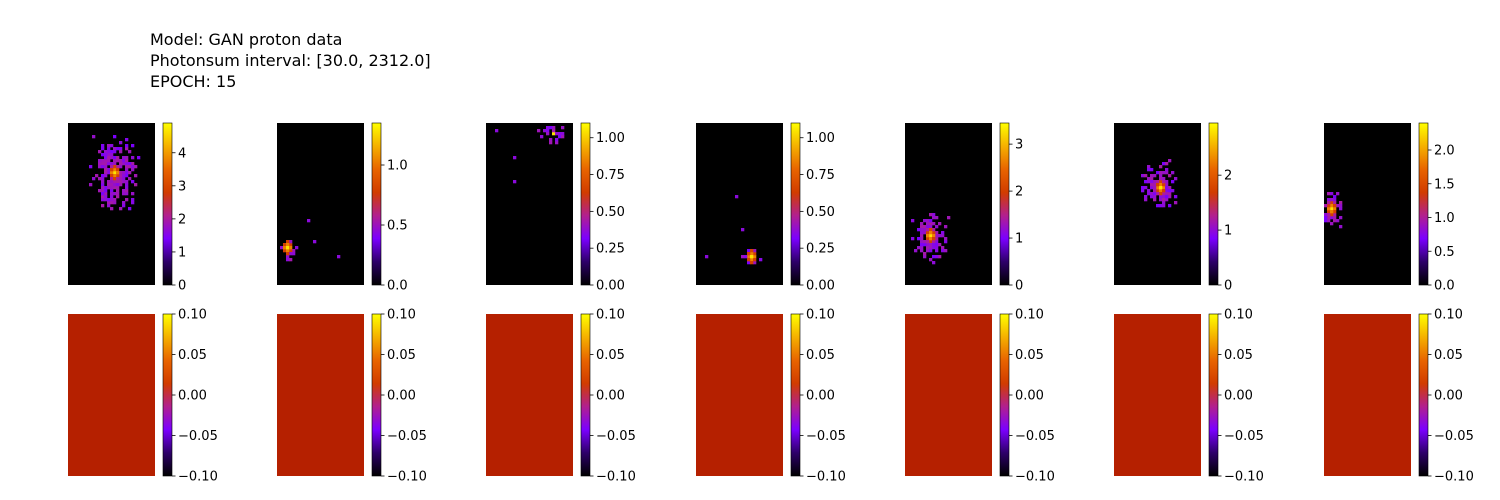  I want to click on title-epoch: EPOCH: 15, so click(193, 81).